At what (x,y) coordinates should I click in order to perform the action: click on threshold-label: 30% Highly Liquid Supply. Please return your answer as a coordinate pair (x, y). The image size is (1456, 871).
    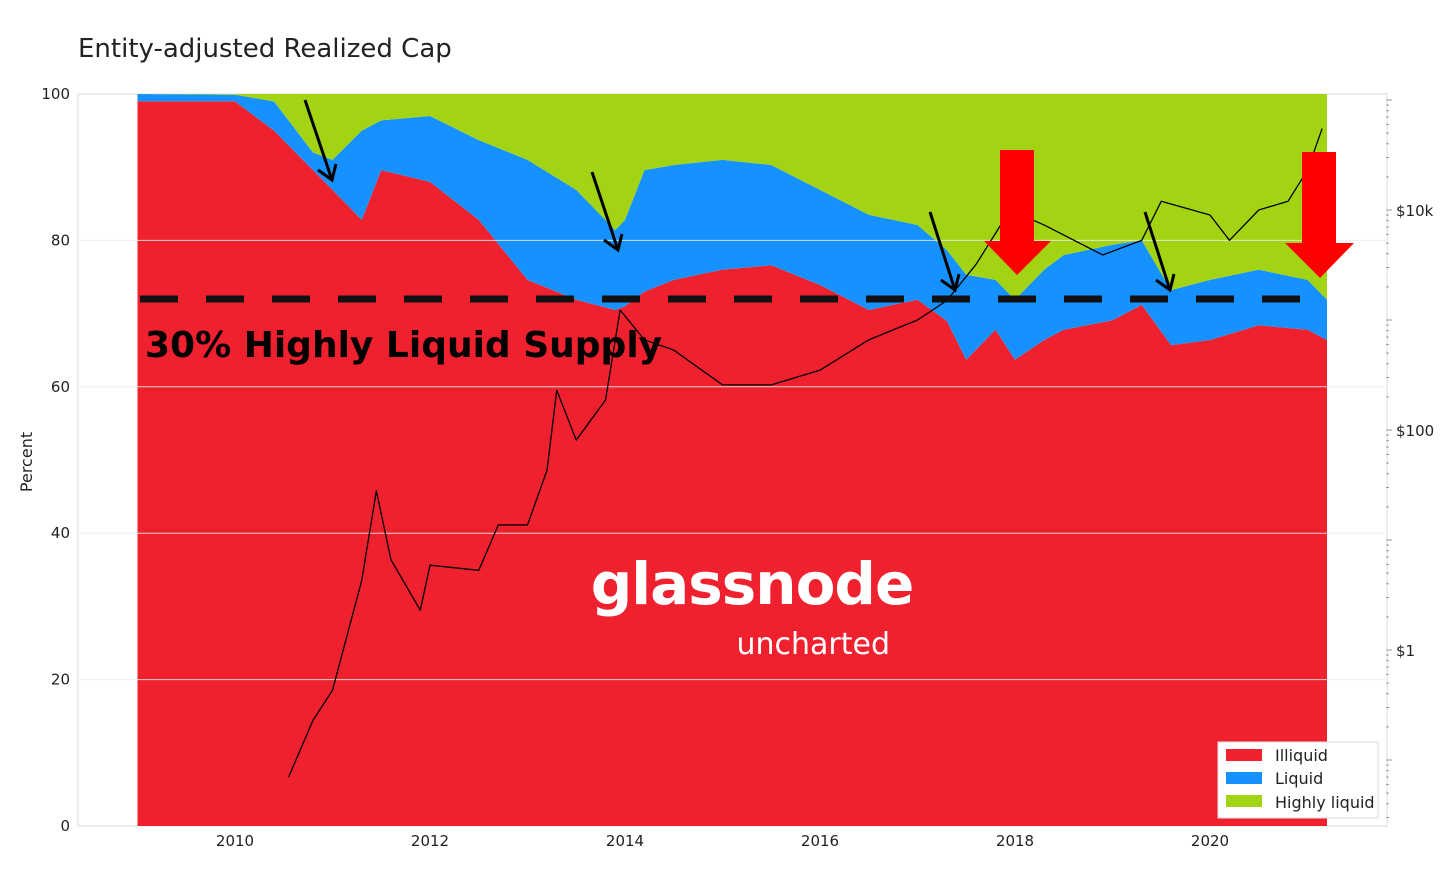
    Looking at the image, I should click on (403, 345).